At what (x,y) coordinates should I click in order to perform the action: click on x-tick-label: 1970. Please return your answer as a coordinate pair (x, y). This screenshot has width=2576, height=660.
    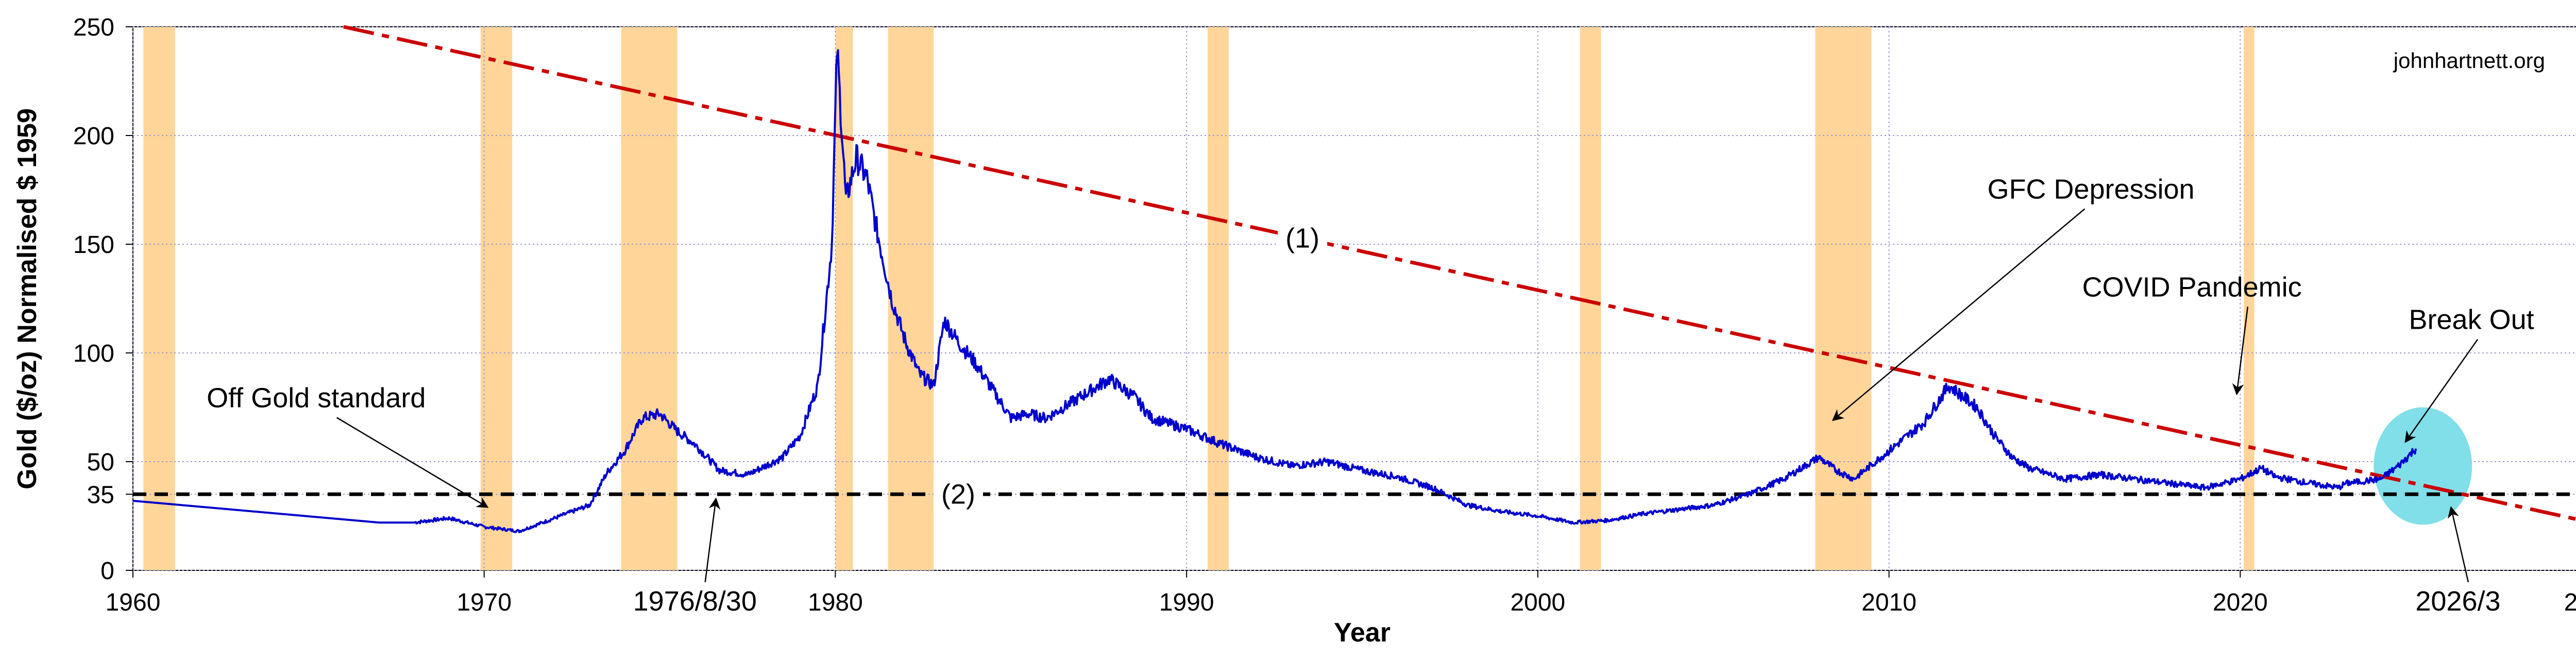
    Looking at the image, I should click on (484, 602).